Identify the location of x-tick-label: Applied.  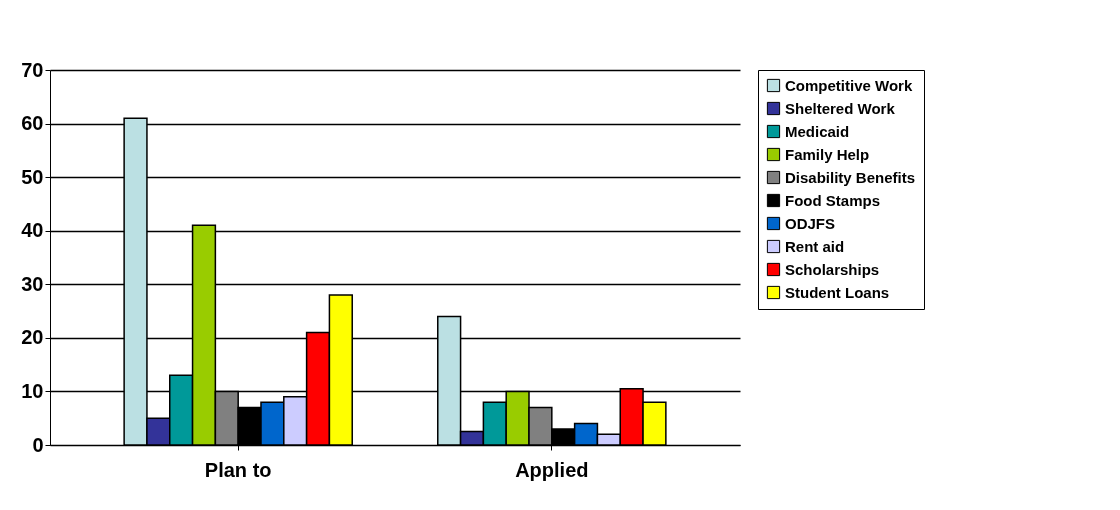
(552, 469).